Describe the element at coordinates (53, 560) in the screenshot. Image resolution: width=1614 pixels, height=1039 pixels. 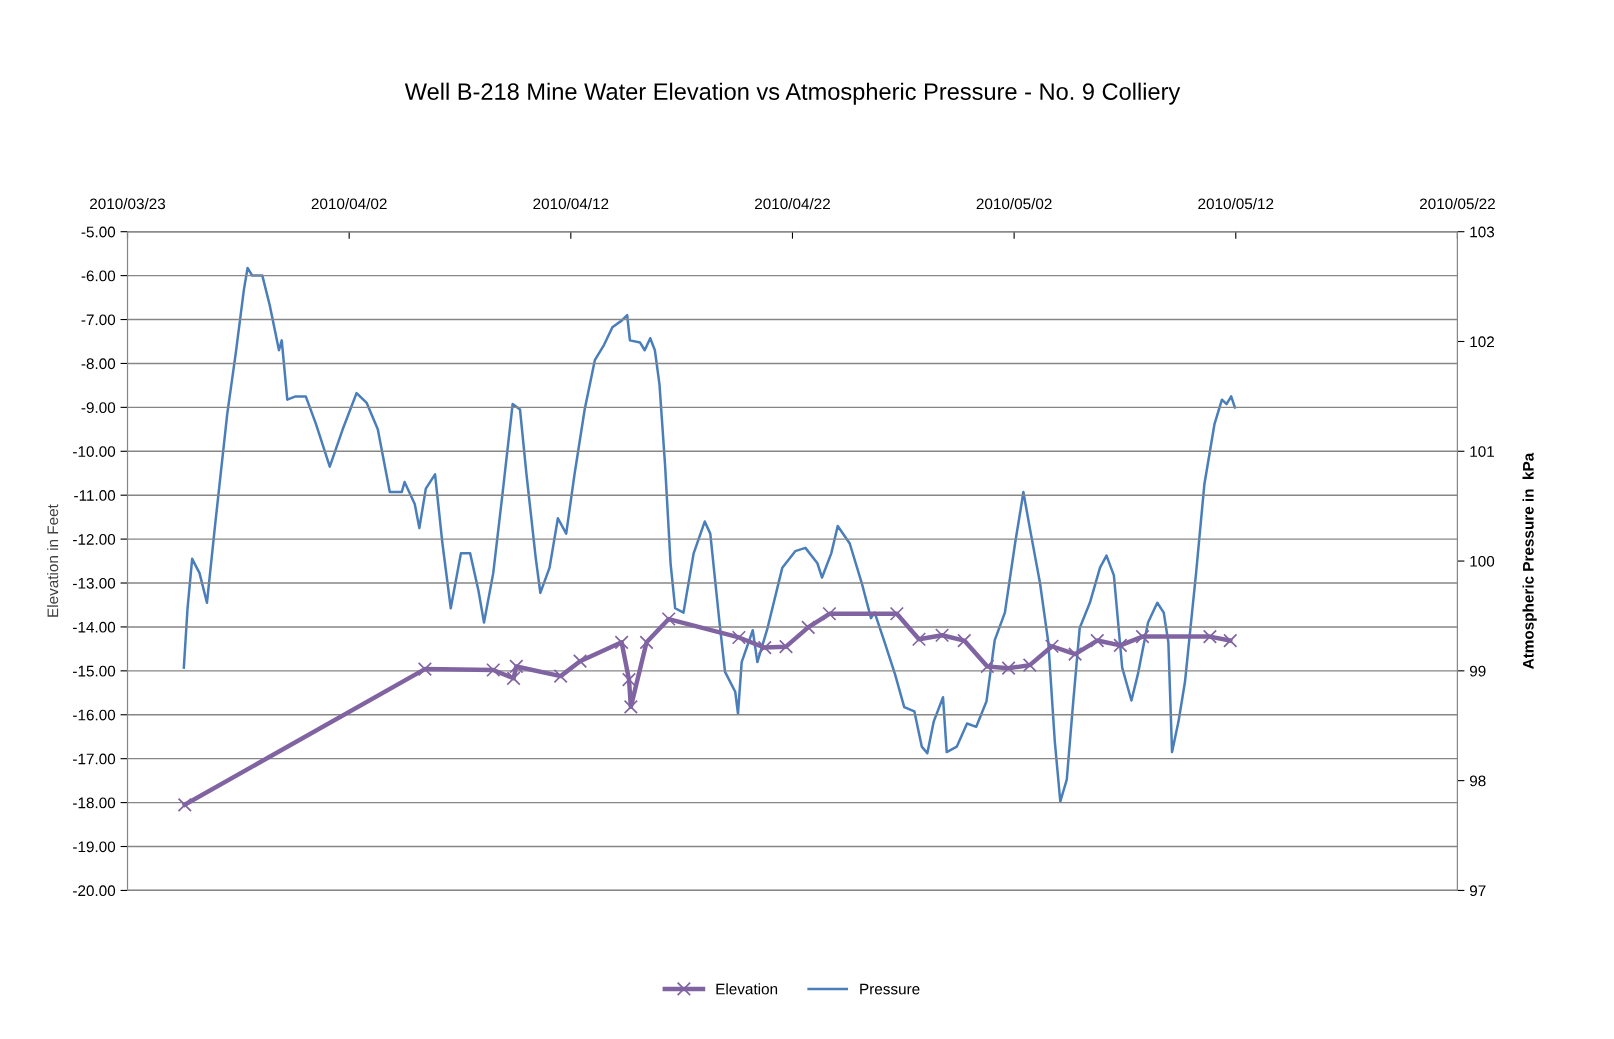
I see `y-axis-title: Elevation in Feet` at that location.